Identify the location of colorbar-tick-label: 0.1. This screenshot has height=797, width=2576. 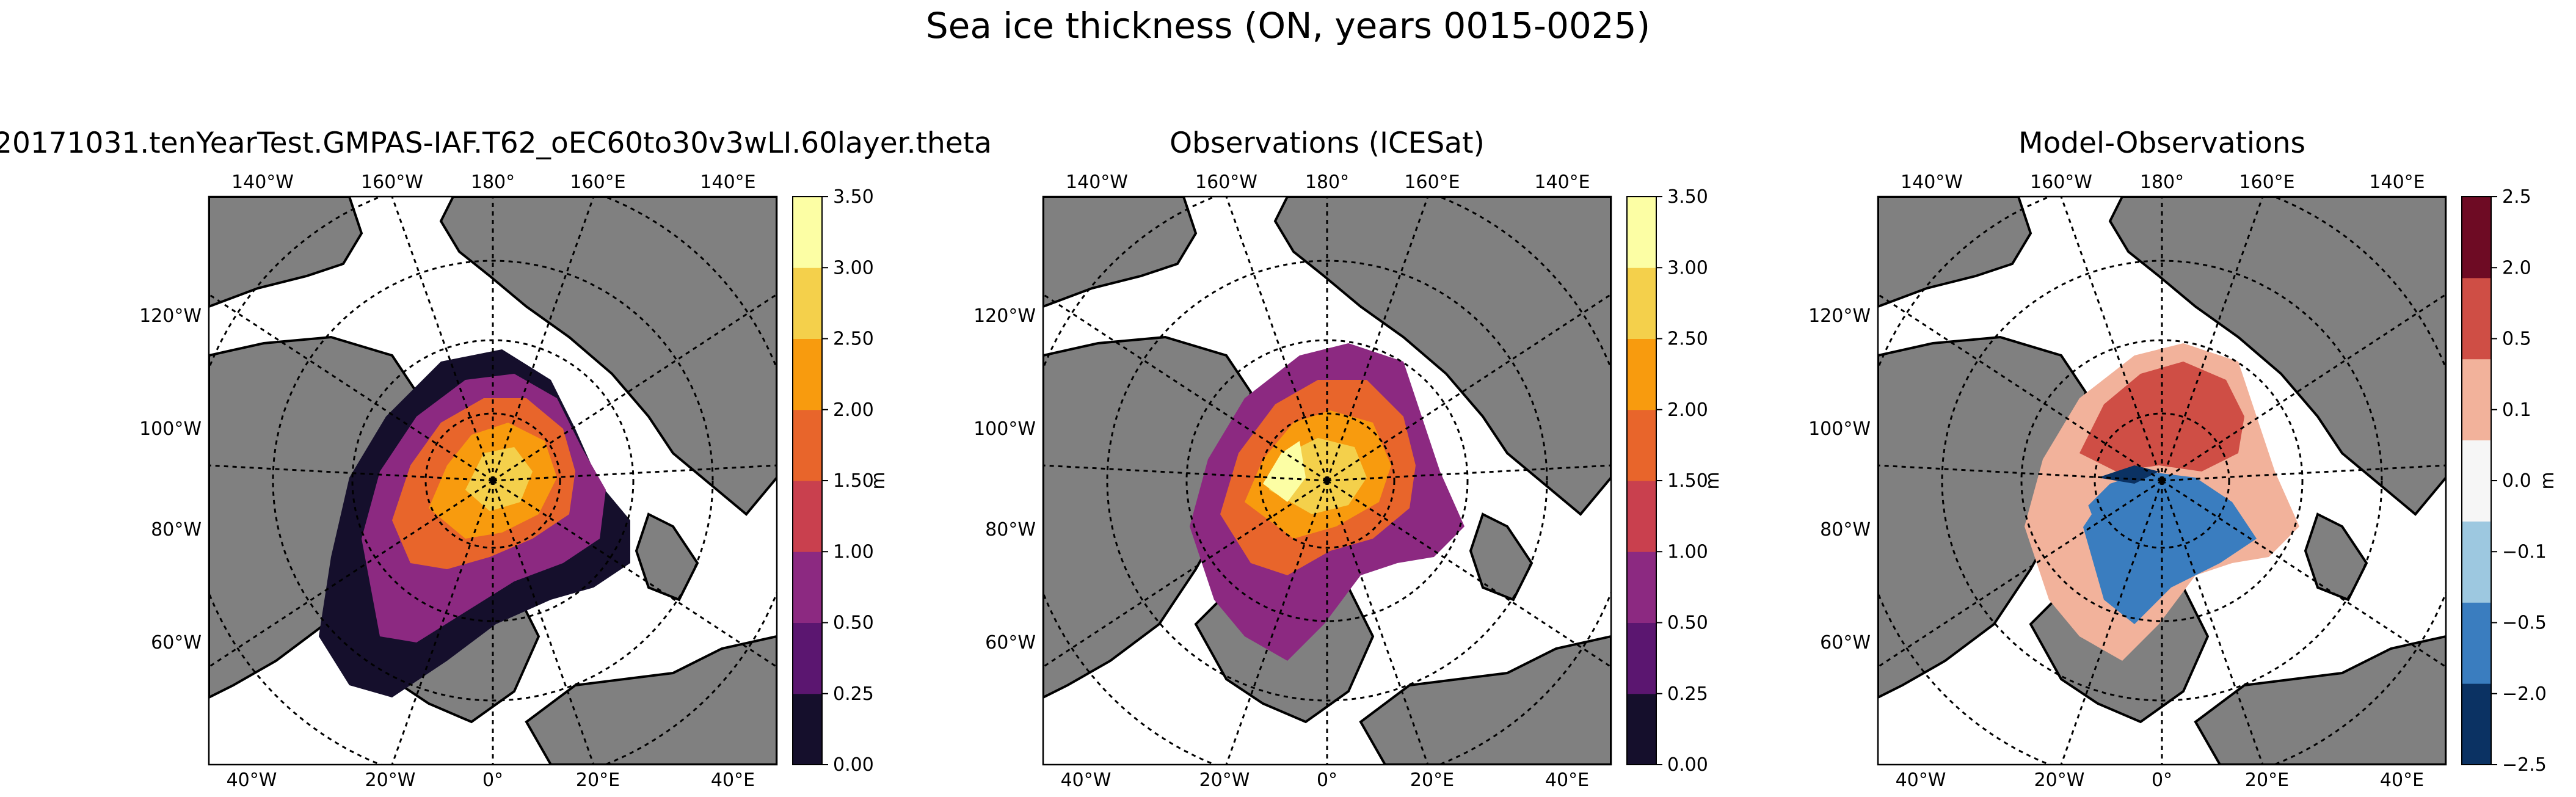
(2516, 410).